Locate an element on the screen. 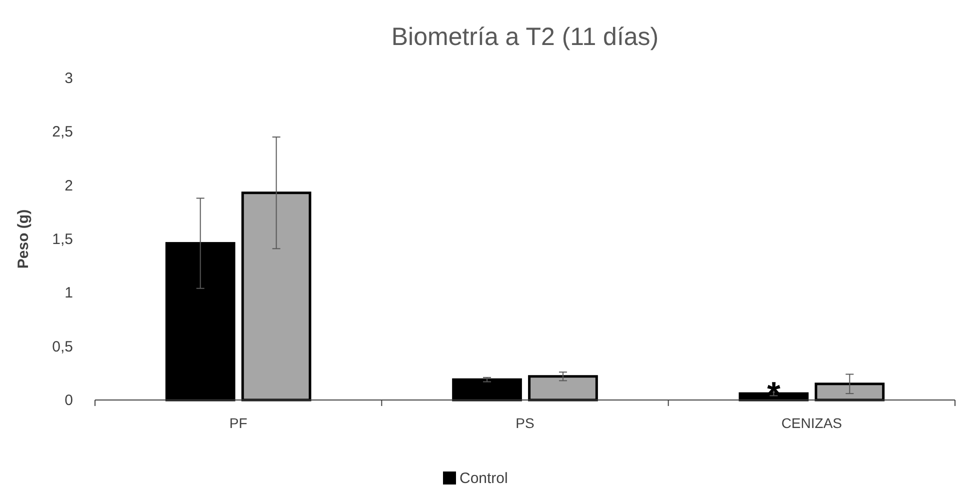 The height and width of the screenshot is (495, 977). y-tick-label: 1 is located at coordinates (68, 293).